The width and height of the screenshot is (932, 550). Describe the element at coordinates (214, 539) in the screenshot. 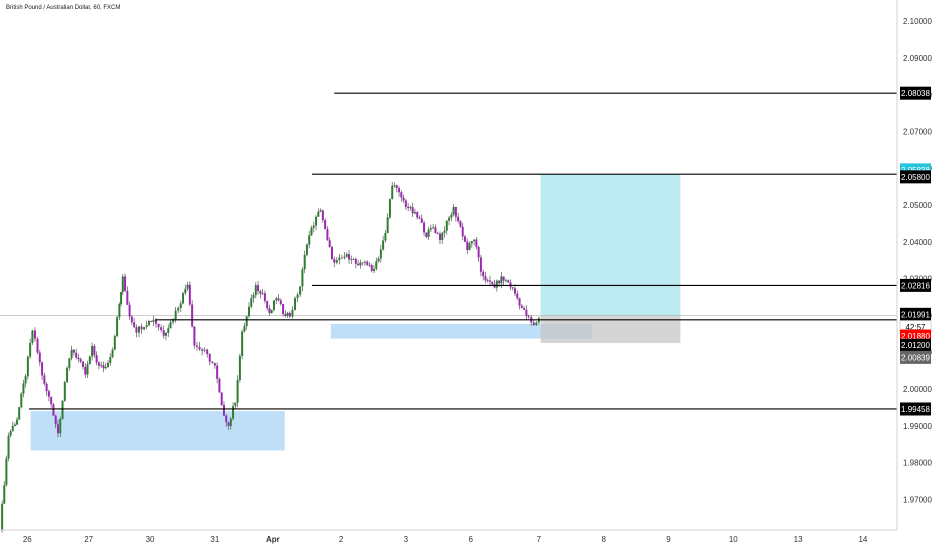

I see `x-tick-label: 31` at that location.